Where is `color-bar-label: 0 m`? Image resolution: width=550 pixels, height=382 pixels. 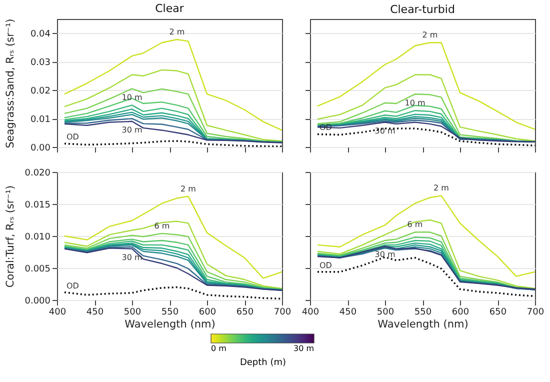
color-bar-label: 0 m is located at coordinates (219, 348).